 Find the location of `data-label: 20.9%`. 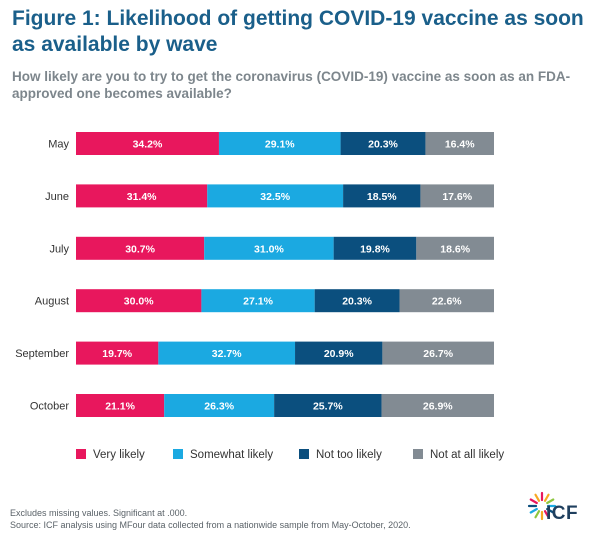

data-label: 20.9% is located at coordinates (339, 354).